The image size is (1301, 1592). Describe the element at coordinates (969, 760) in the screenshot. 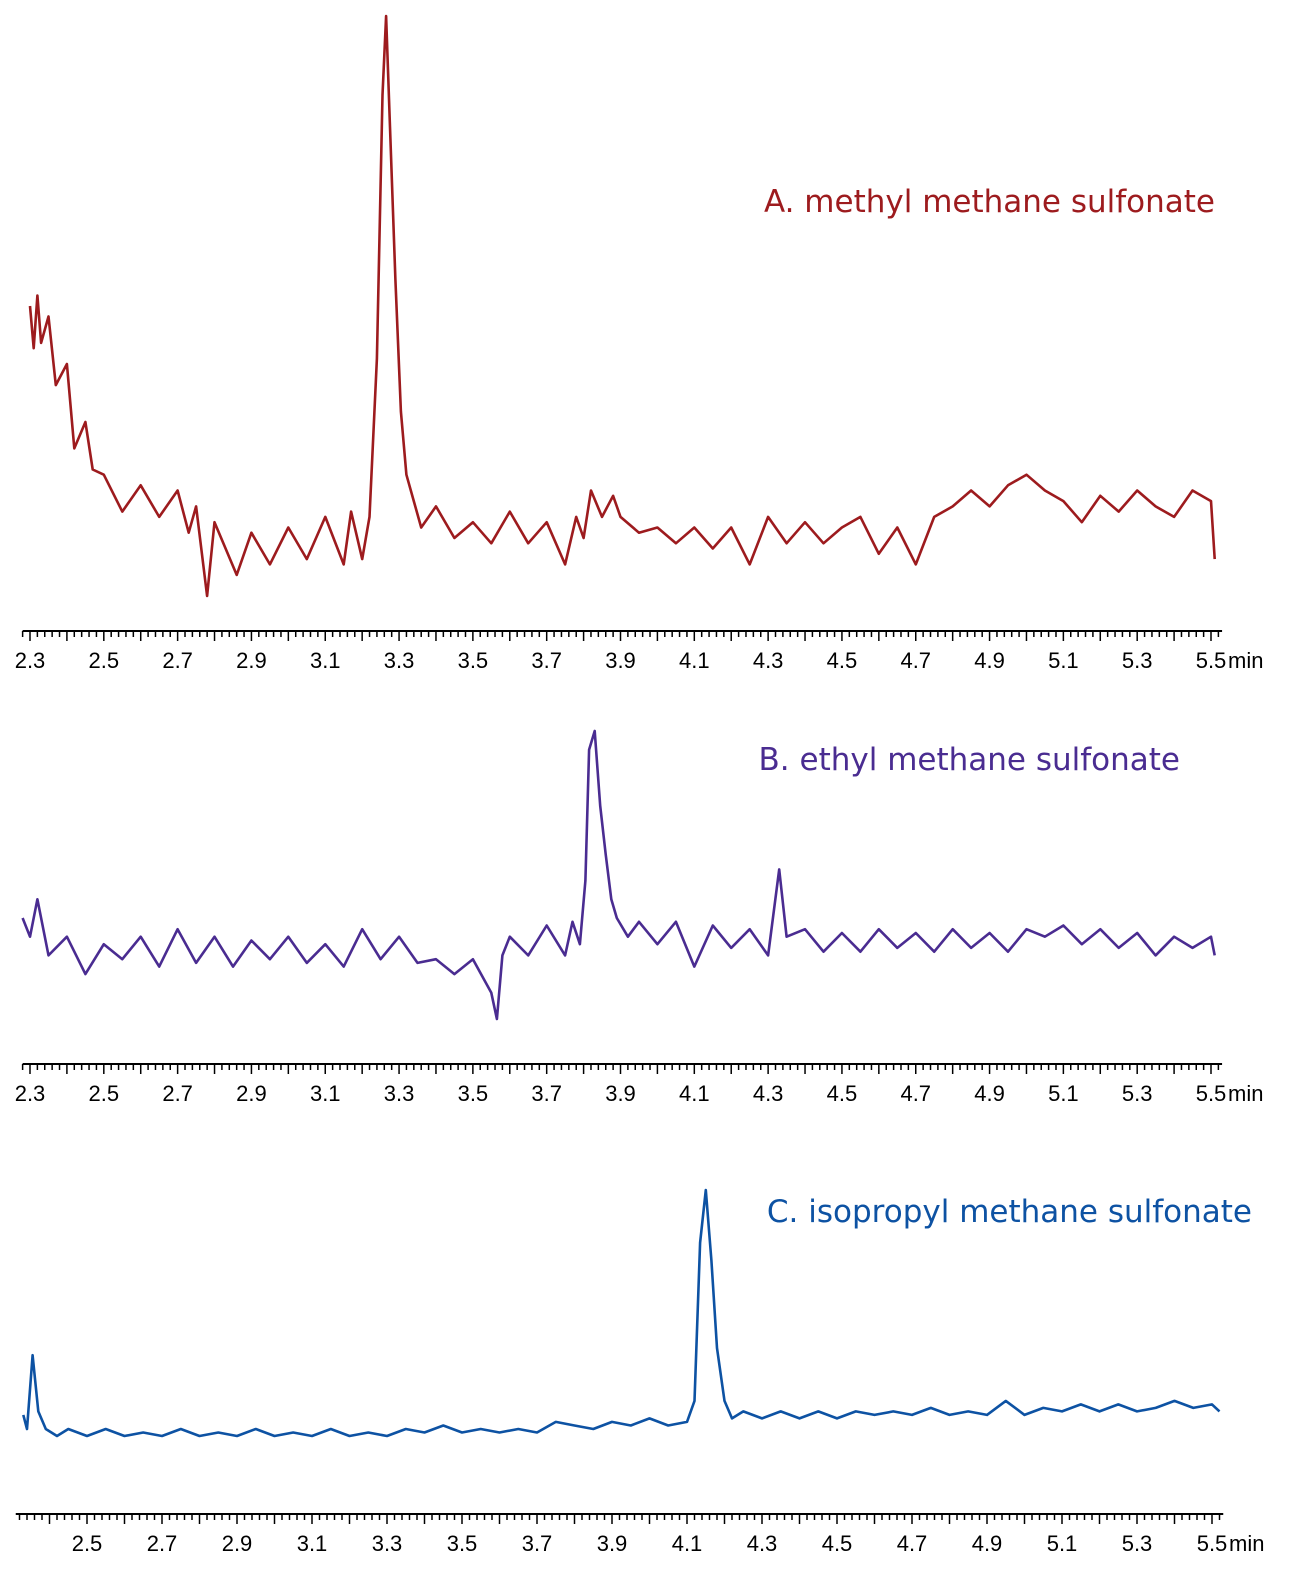

I see `trace-label: B. ethyl methane sulfonate` at that location.